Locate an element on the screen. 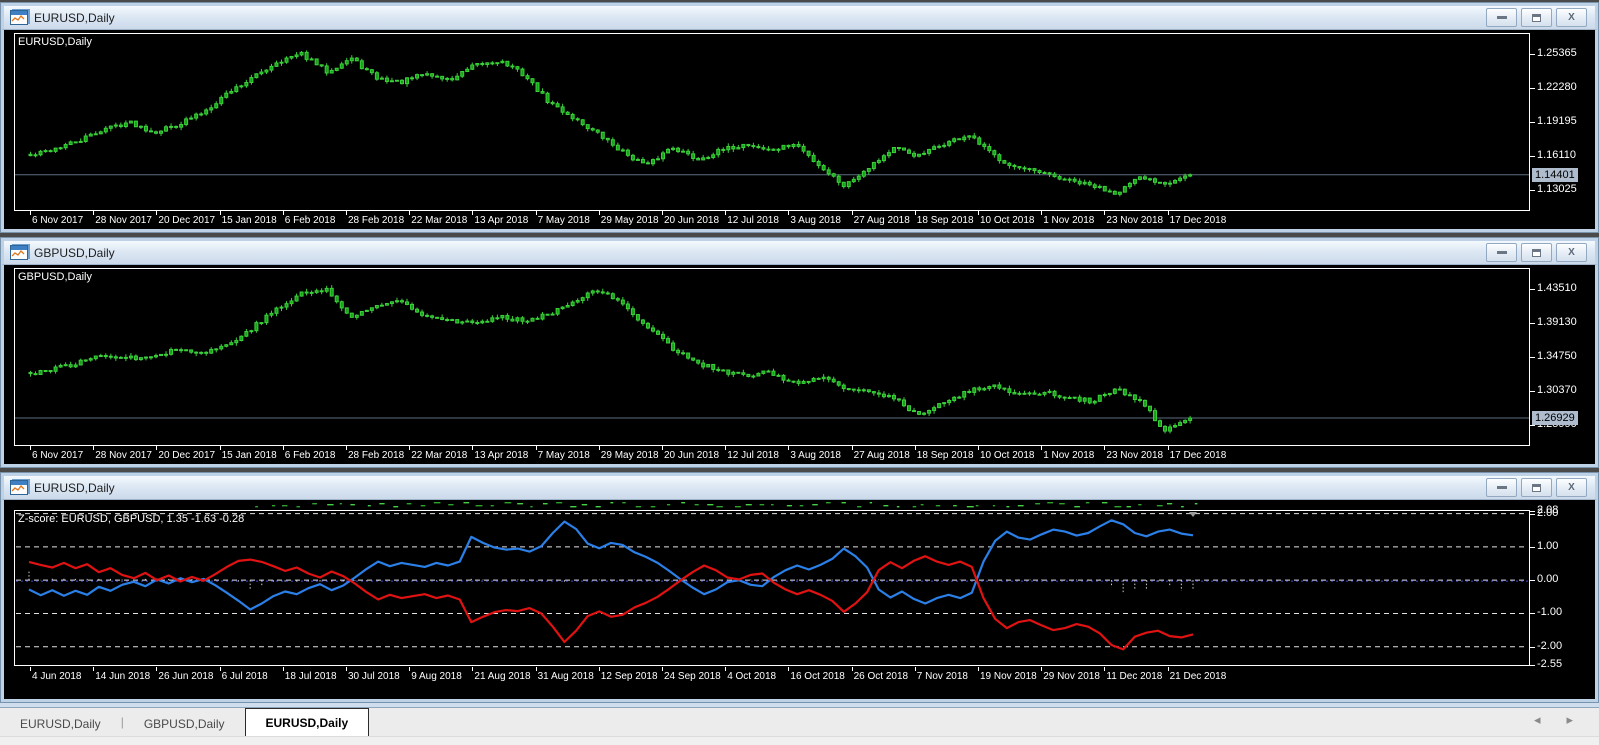 The width and height of the screenshot is (1599, 745). date-label: 12 Sep 2018 is located at coordinates (629, 676).